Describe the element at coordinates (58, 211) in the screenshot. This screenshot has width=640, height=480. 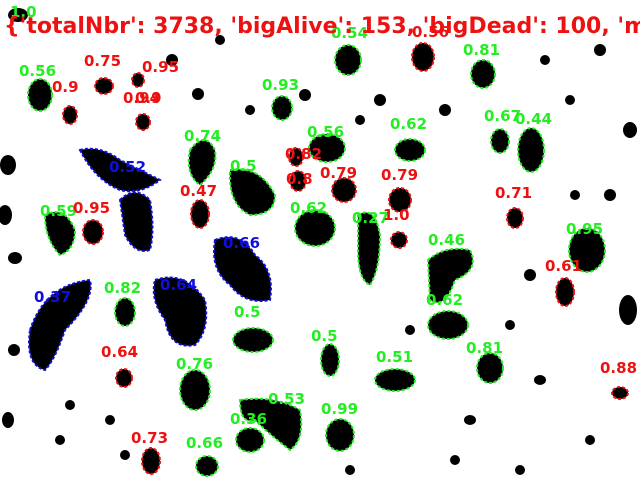
I see `score-label: 0.59` at that location.